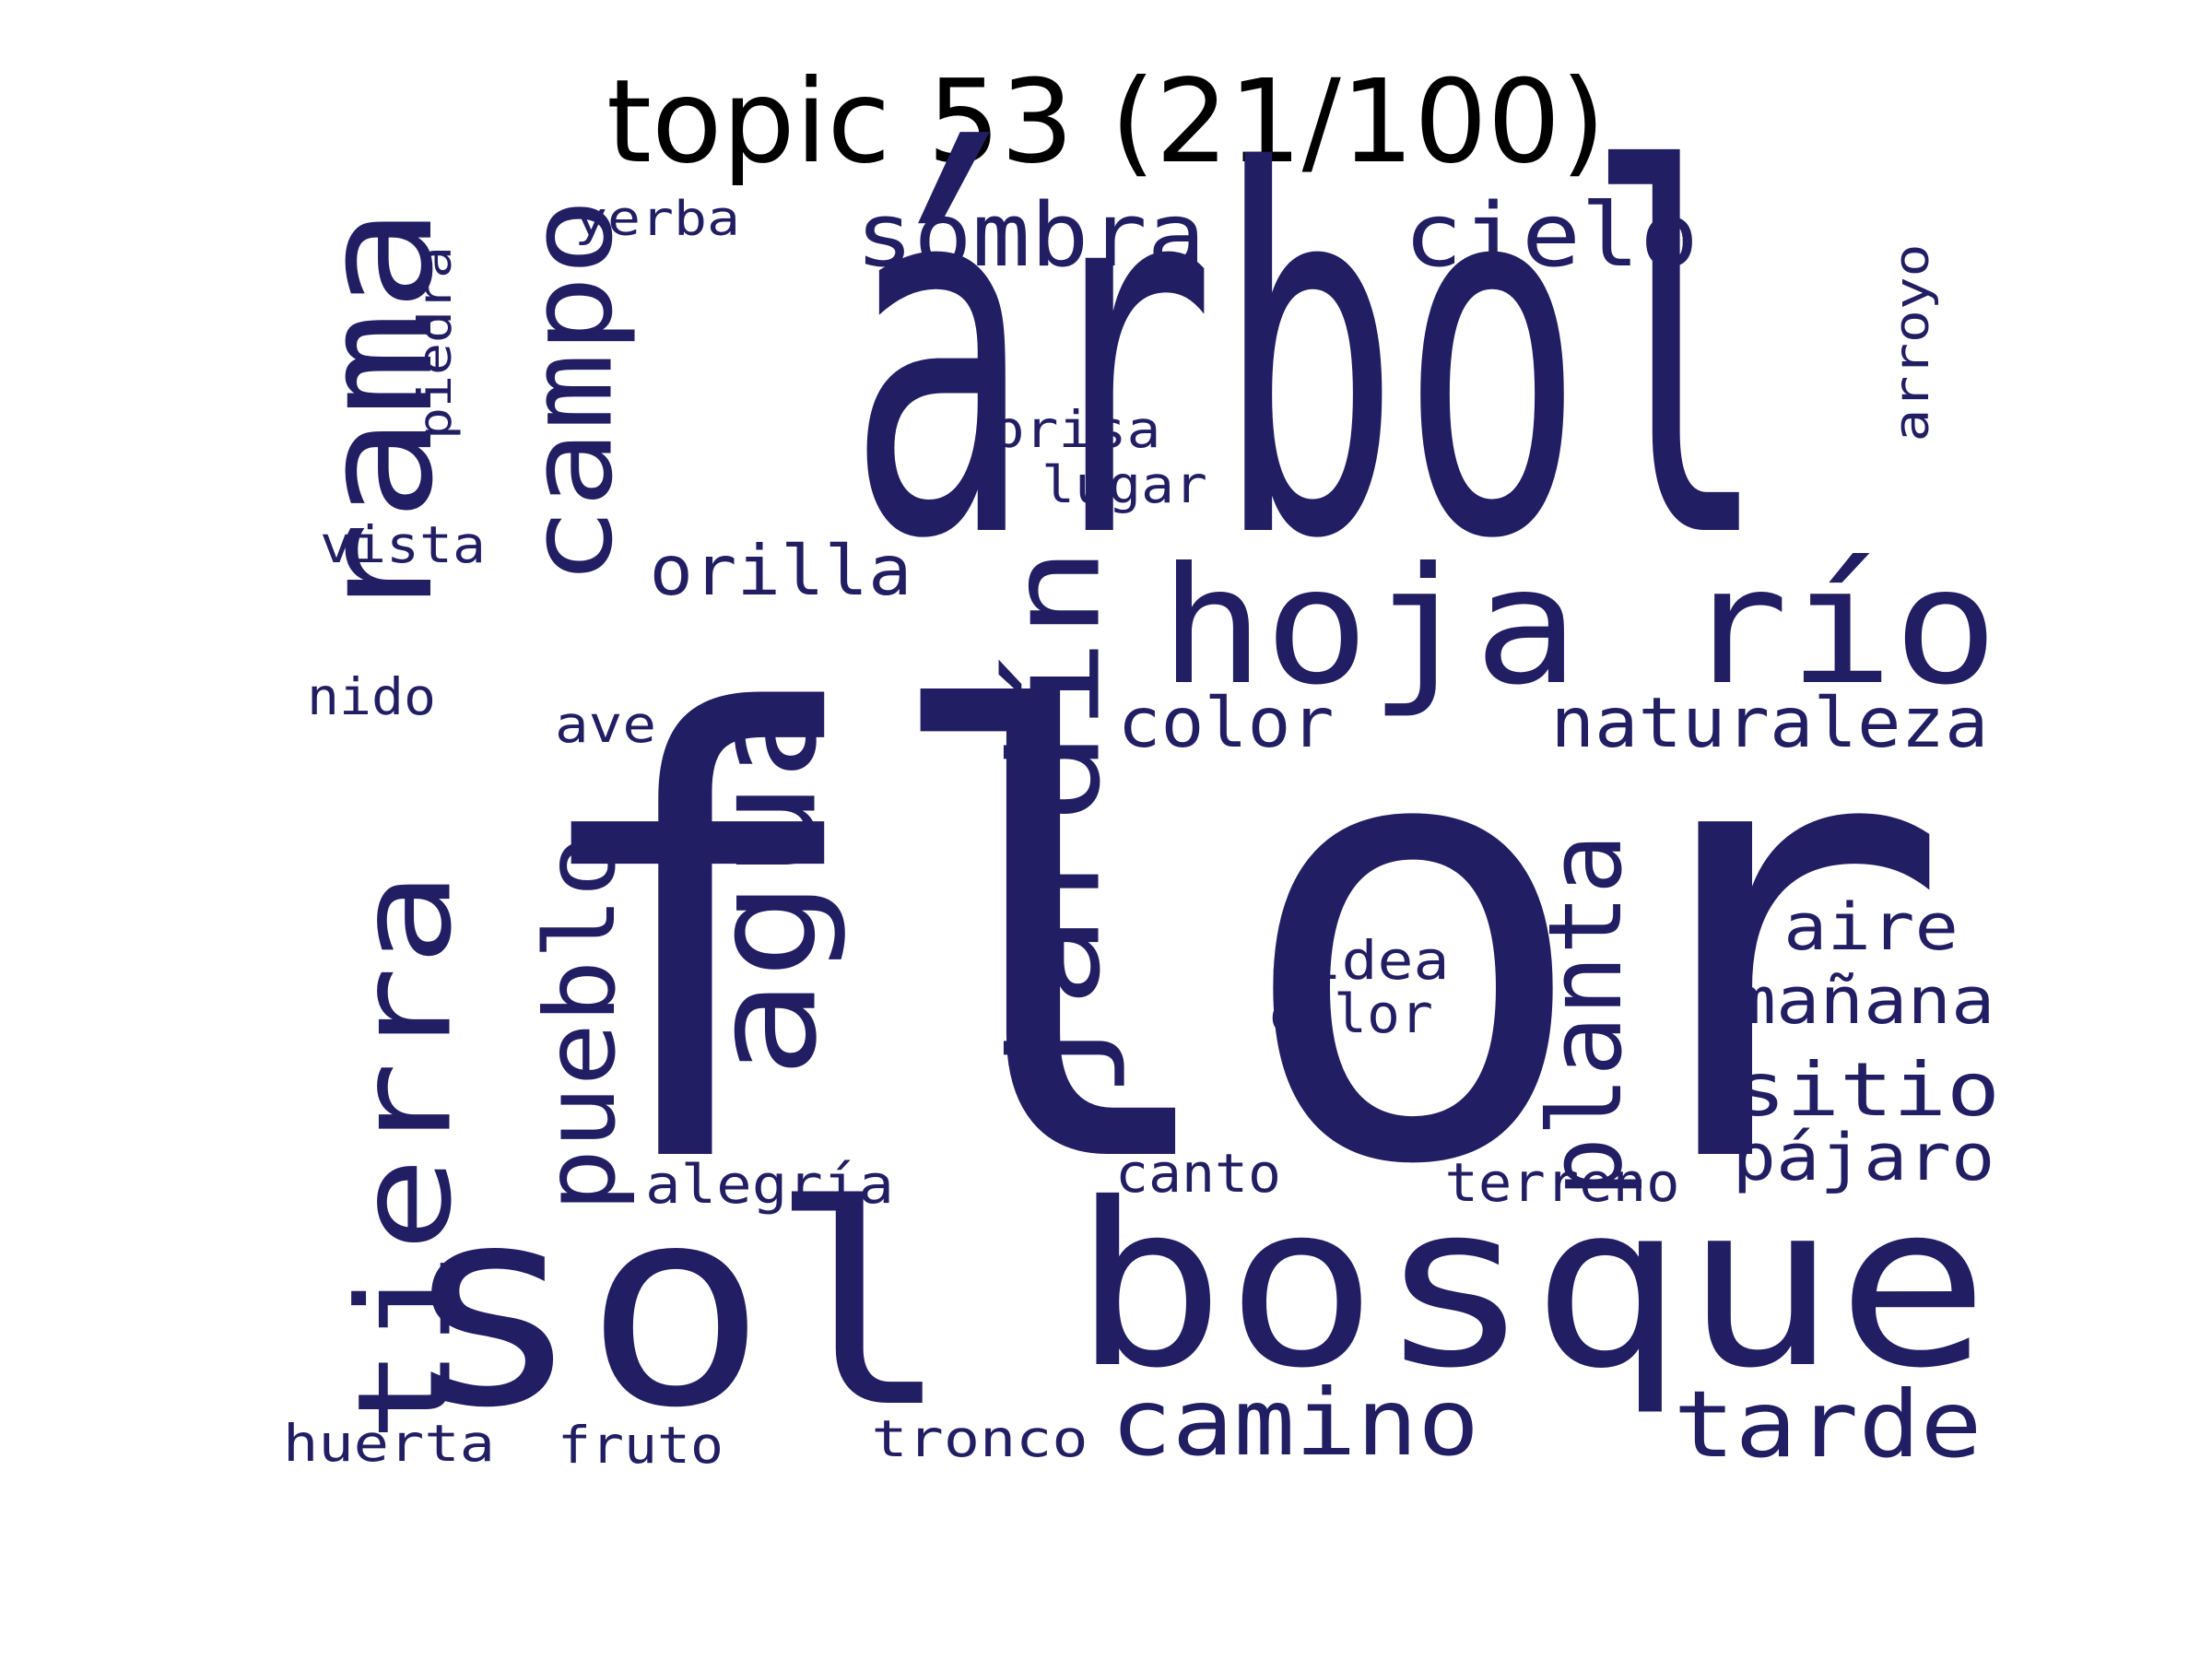 The width and height of the screenshot is (2212, 1659). I want to click on word-jardin: jardín, so click(1055, 823).